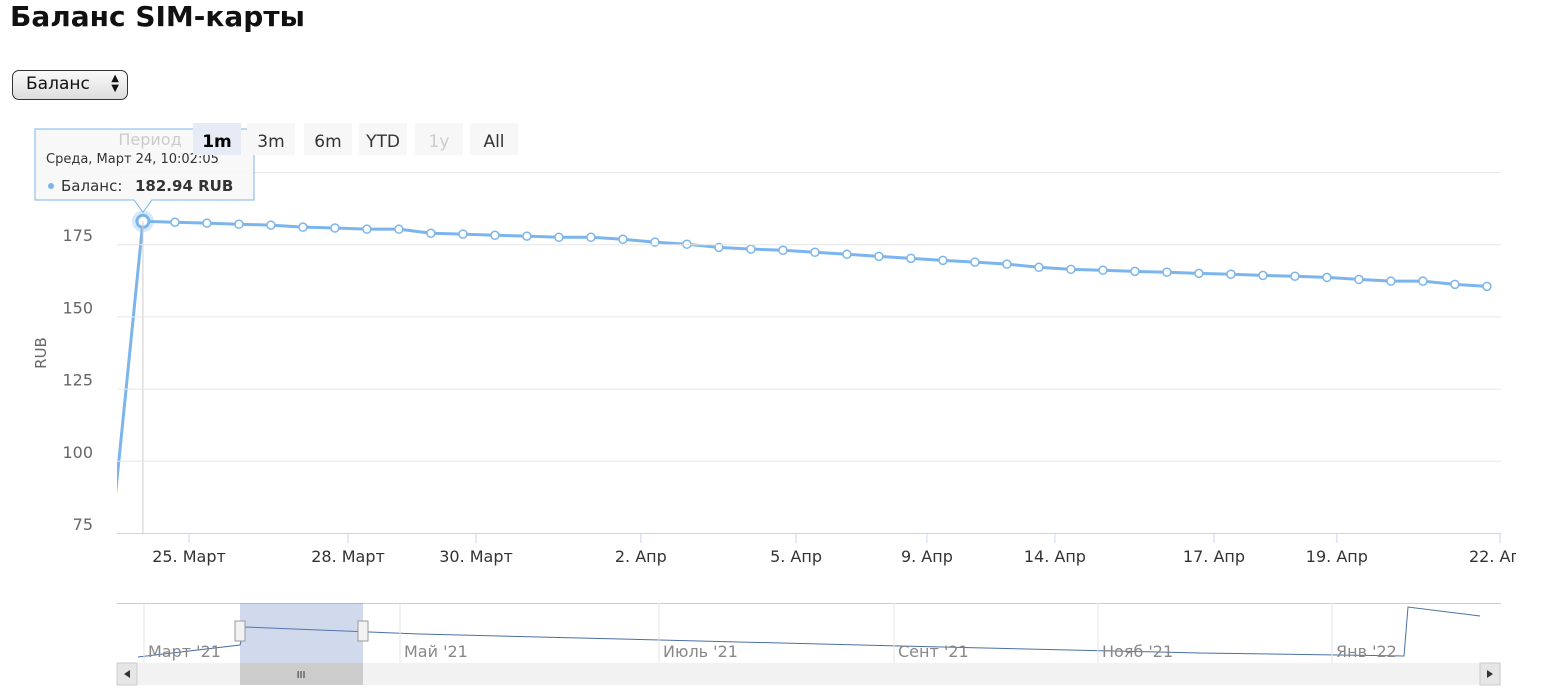  I want to click on y-tick-label: 75, so click(83, 524).